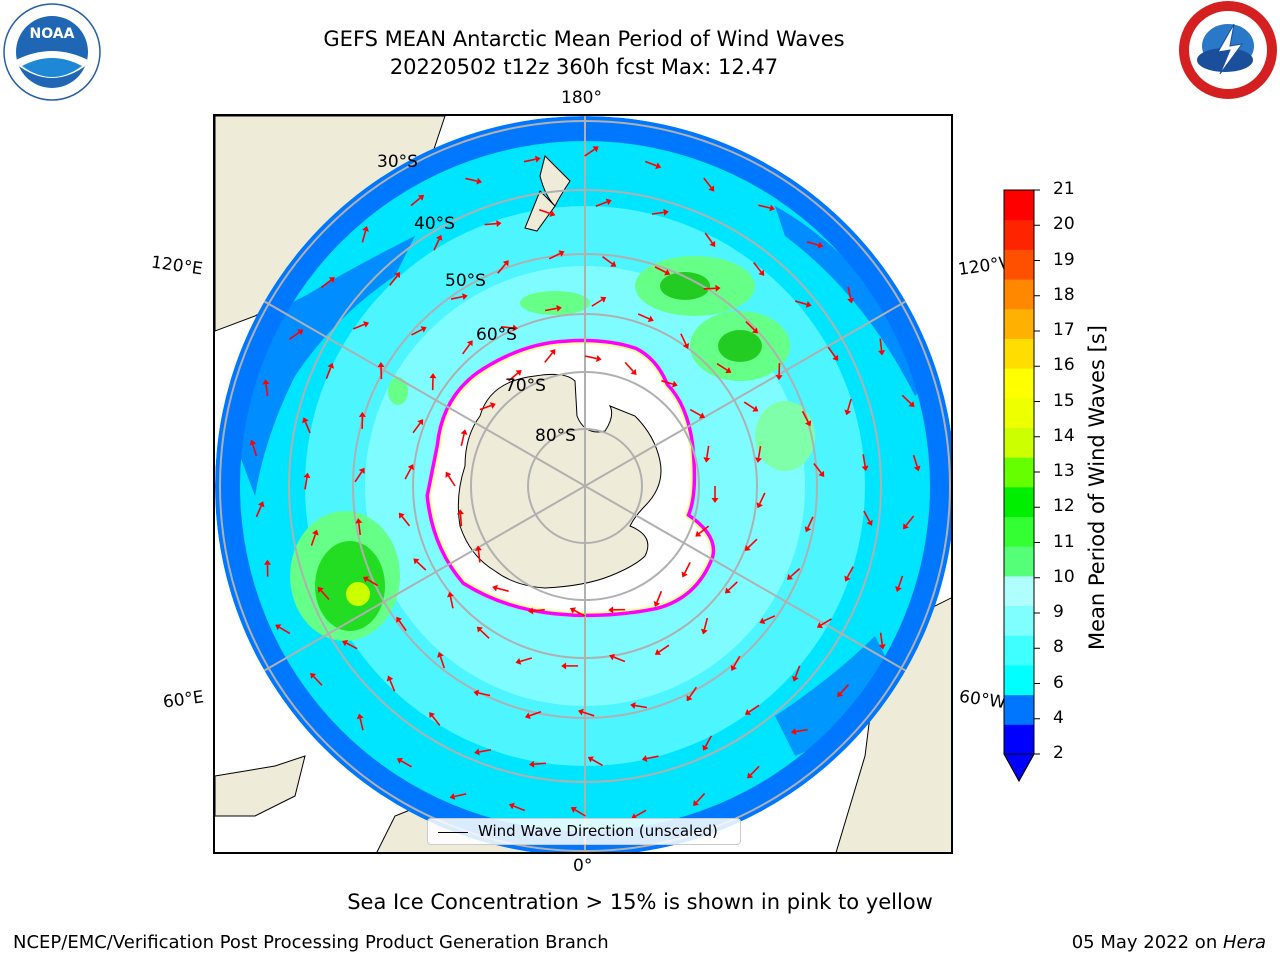 The height and width of the screenshot is (960, 1280). Describe the element at coordinates (581, 98) in the screenshot. I see `lon-label-180: 180°` at that location.